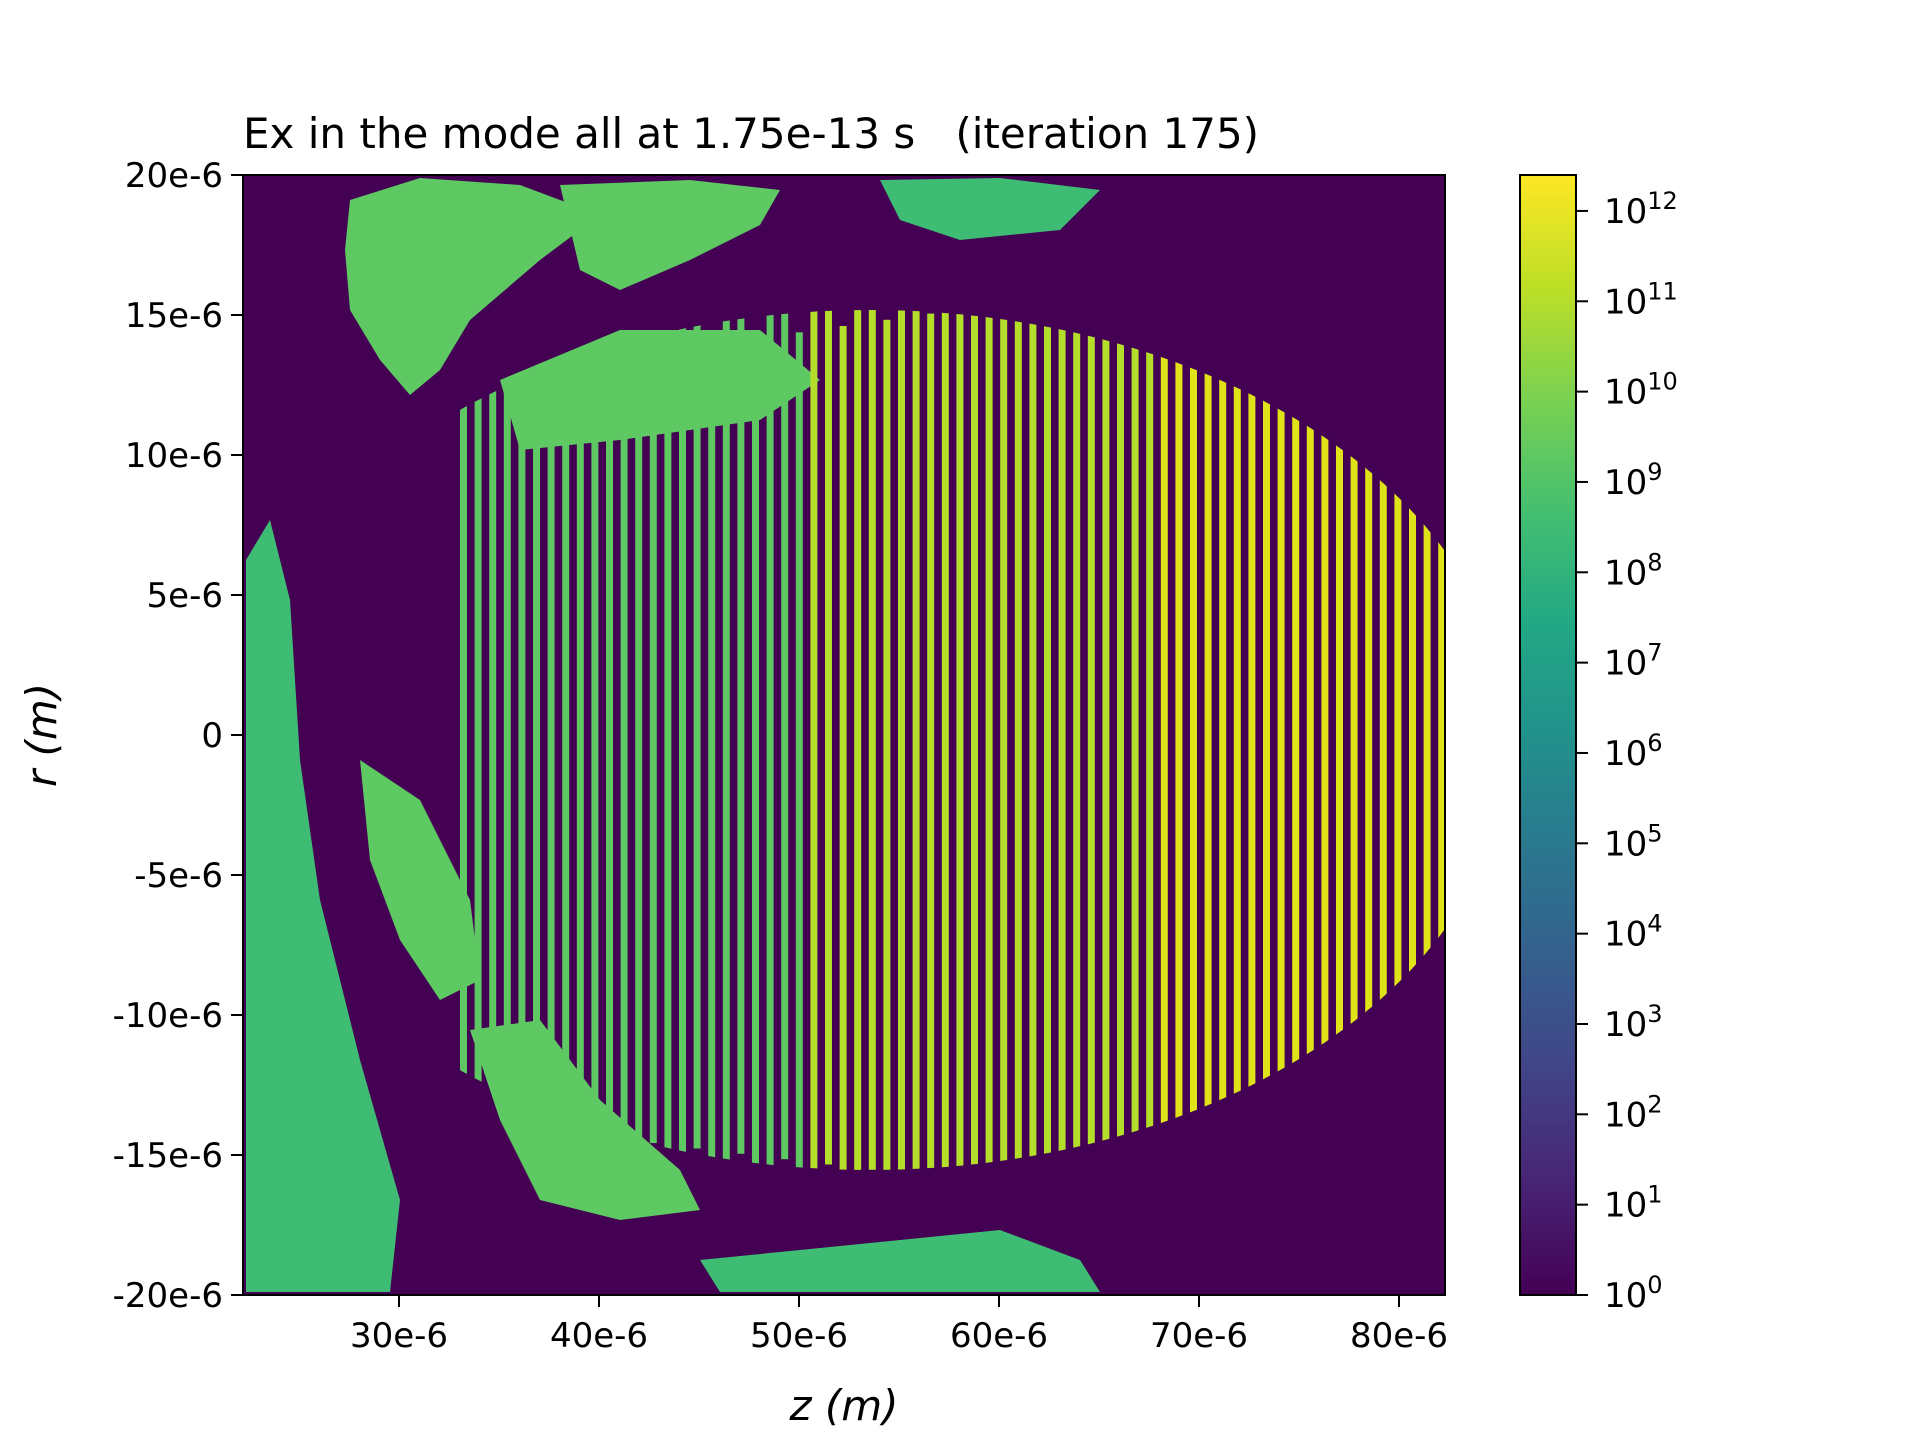  Describe the element at coordinates (41, 735) in the screenshot. I see `y-axis-label: r (m)` at that location.